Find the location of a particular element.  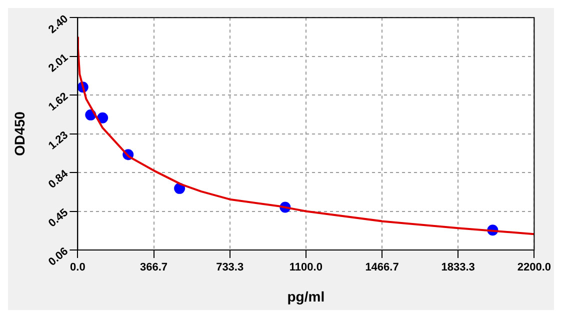

y-tick-label: 0.45 is located at coordinates (58, 218).